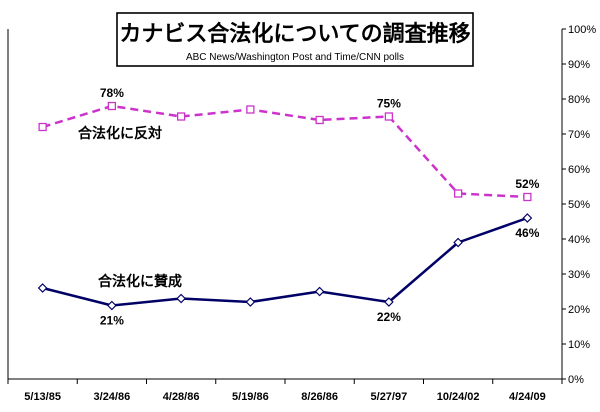  What do you see at coordinates (579, 205) in the screenshot?
I see `y-tick-label: 50%` at bounding box center [579, 205].